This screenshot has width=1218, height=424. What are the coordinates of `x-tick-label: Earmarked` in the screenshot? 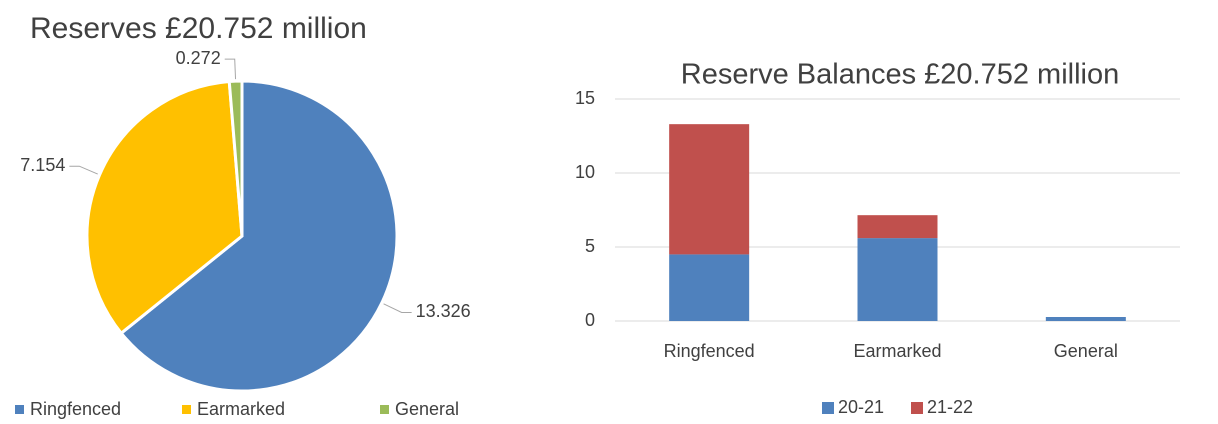 It's located at (897, 351).